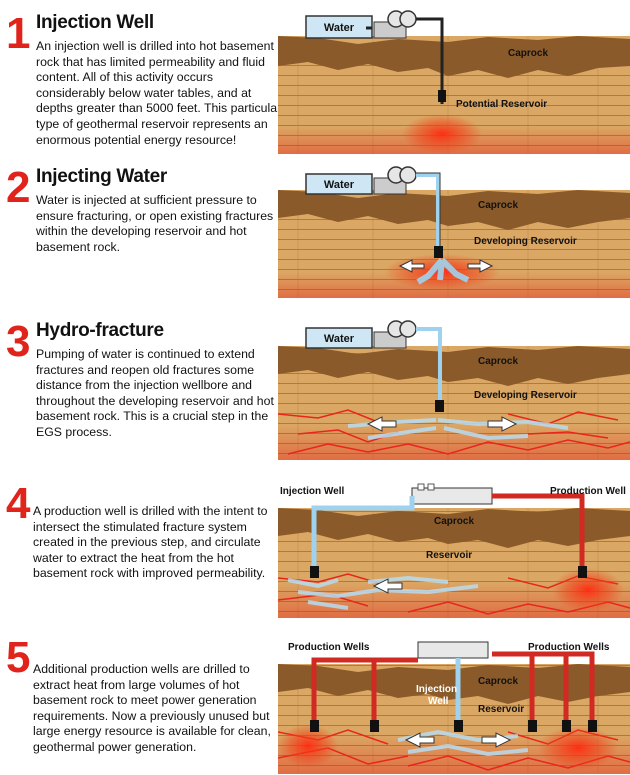 Image resolution: width=630 pixels, height=775 pixels. What do you see at coordinates (100, 330) in the screenshot?
I see `step-title: Hydro-fracture` at bounding box center [100, 330].